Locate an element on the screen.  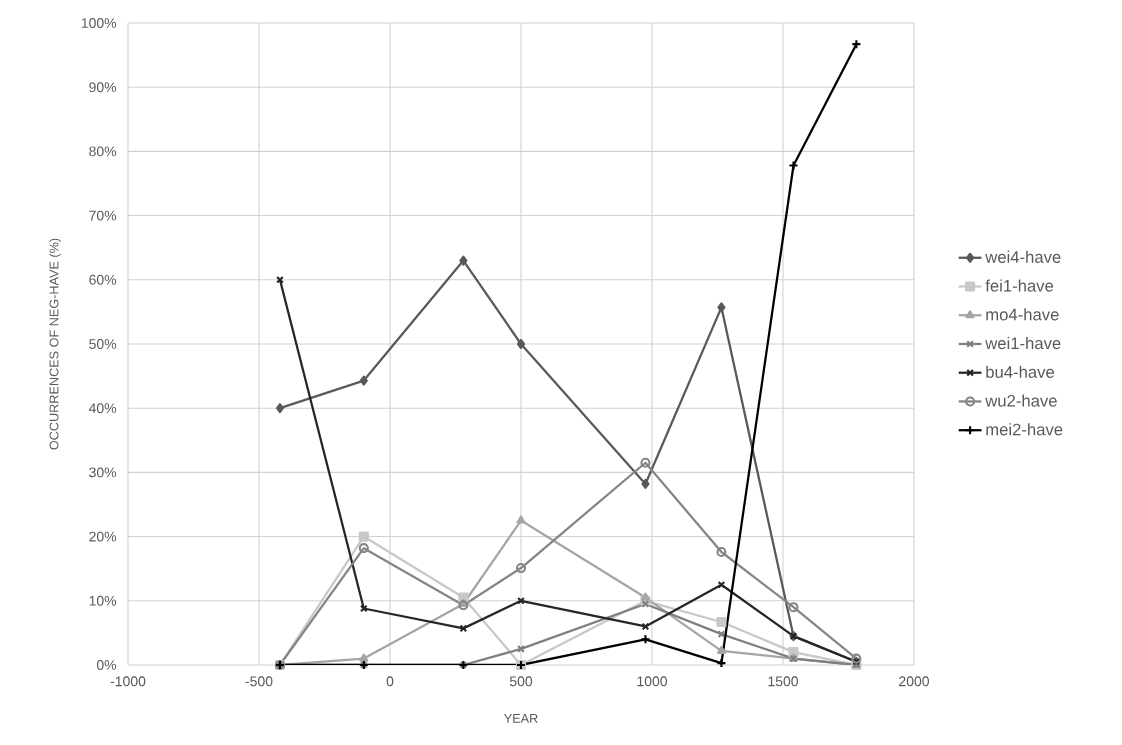
x-tick-label: -1000 is located at coordinates (128, 681).